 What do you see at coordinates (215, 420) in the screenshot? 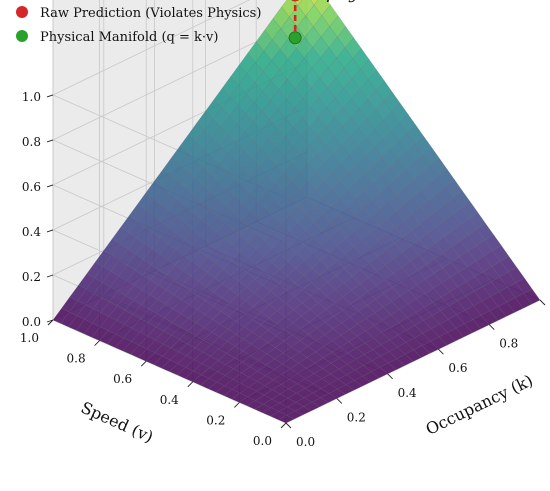
I see `tick-label-v: 0.2` at bounding box center [215, 420].